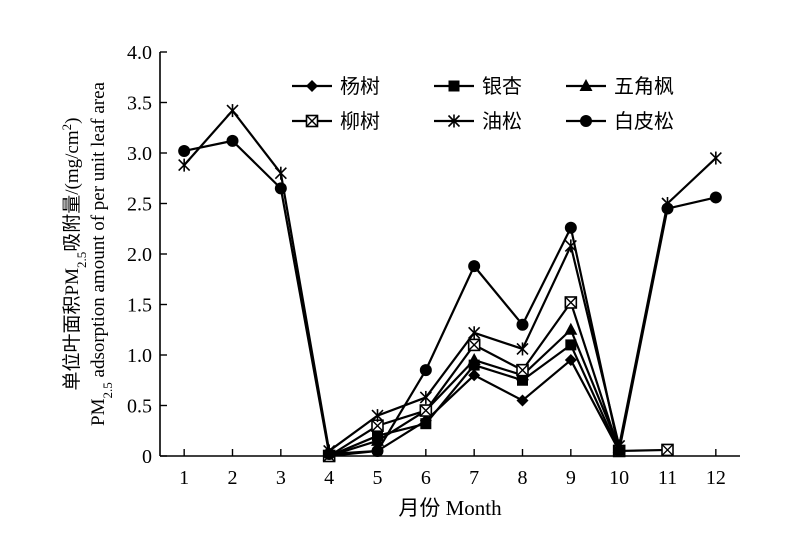 This screenshot has height=545, width=800. Describe the element at coordinates (571, 478) in the screenshot. I see `x-tick-label: 9` at that location.